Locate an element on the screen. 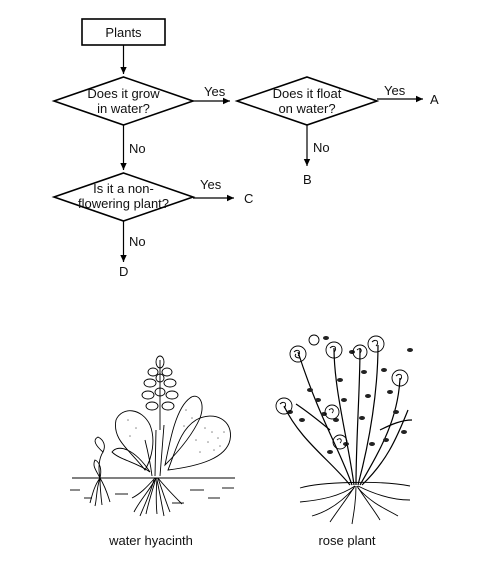  rose-leaves is located at coordinates (350, 395).